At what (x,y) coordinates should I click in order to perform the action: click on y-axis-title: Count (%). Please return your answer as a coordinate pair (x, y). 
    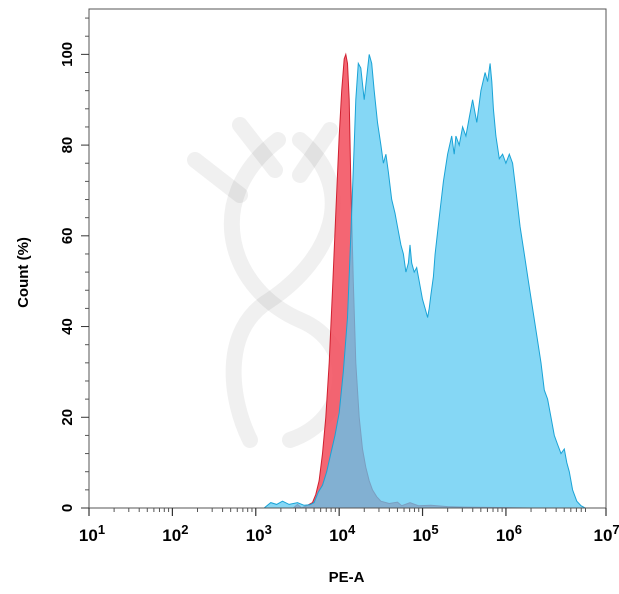
    Looking at the image, I should click on (23, 272).